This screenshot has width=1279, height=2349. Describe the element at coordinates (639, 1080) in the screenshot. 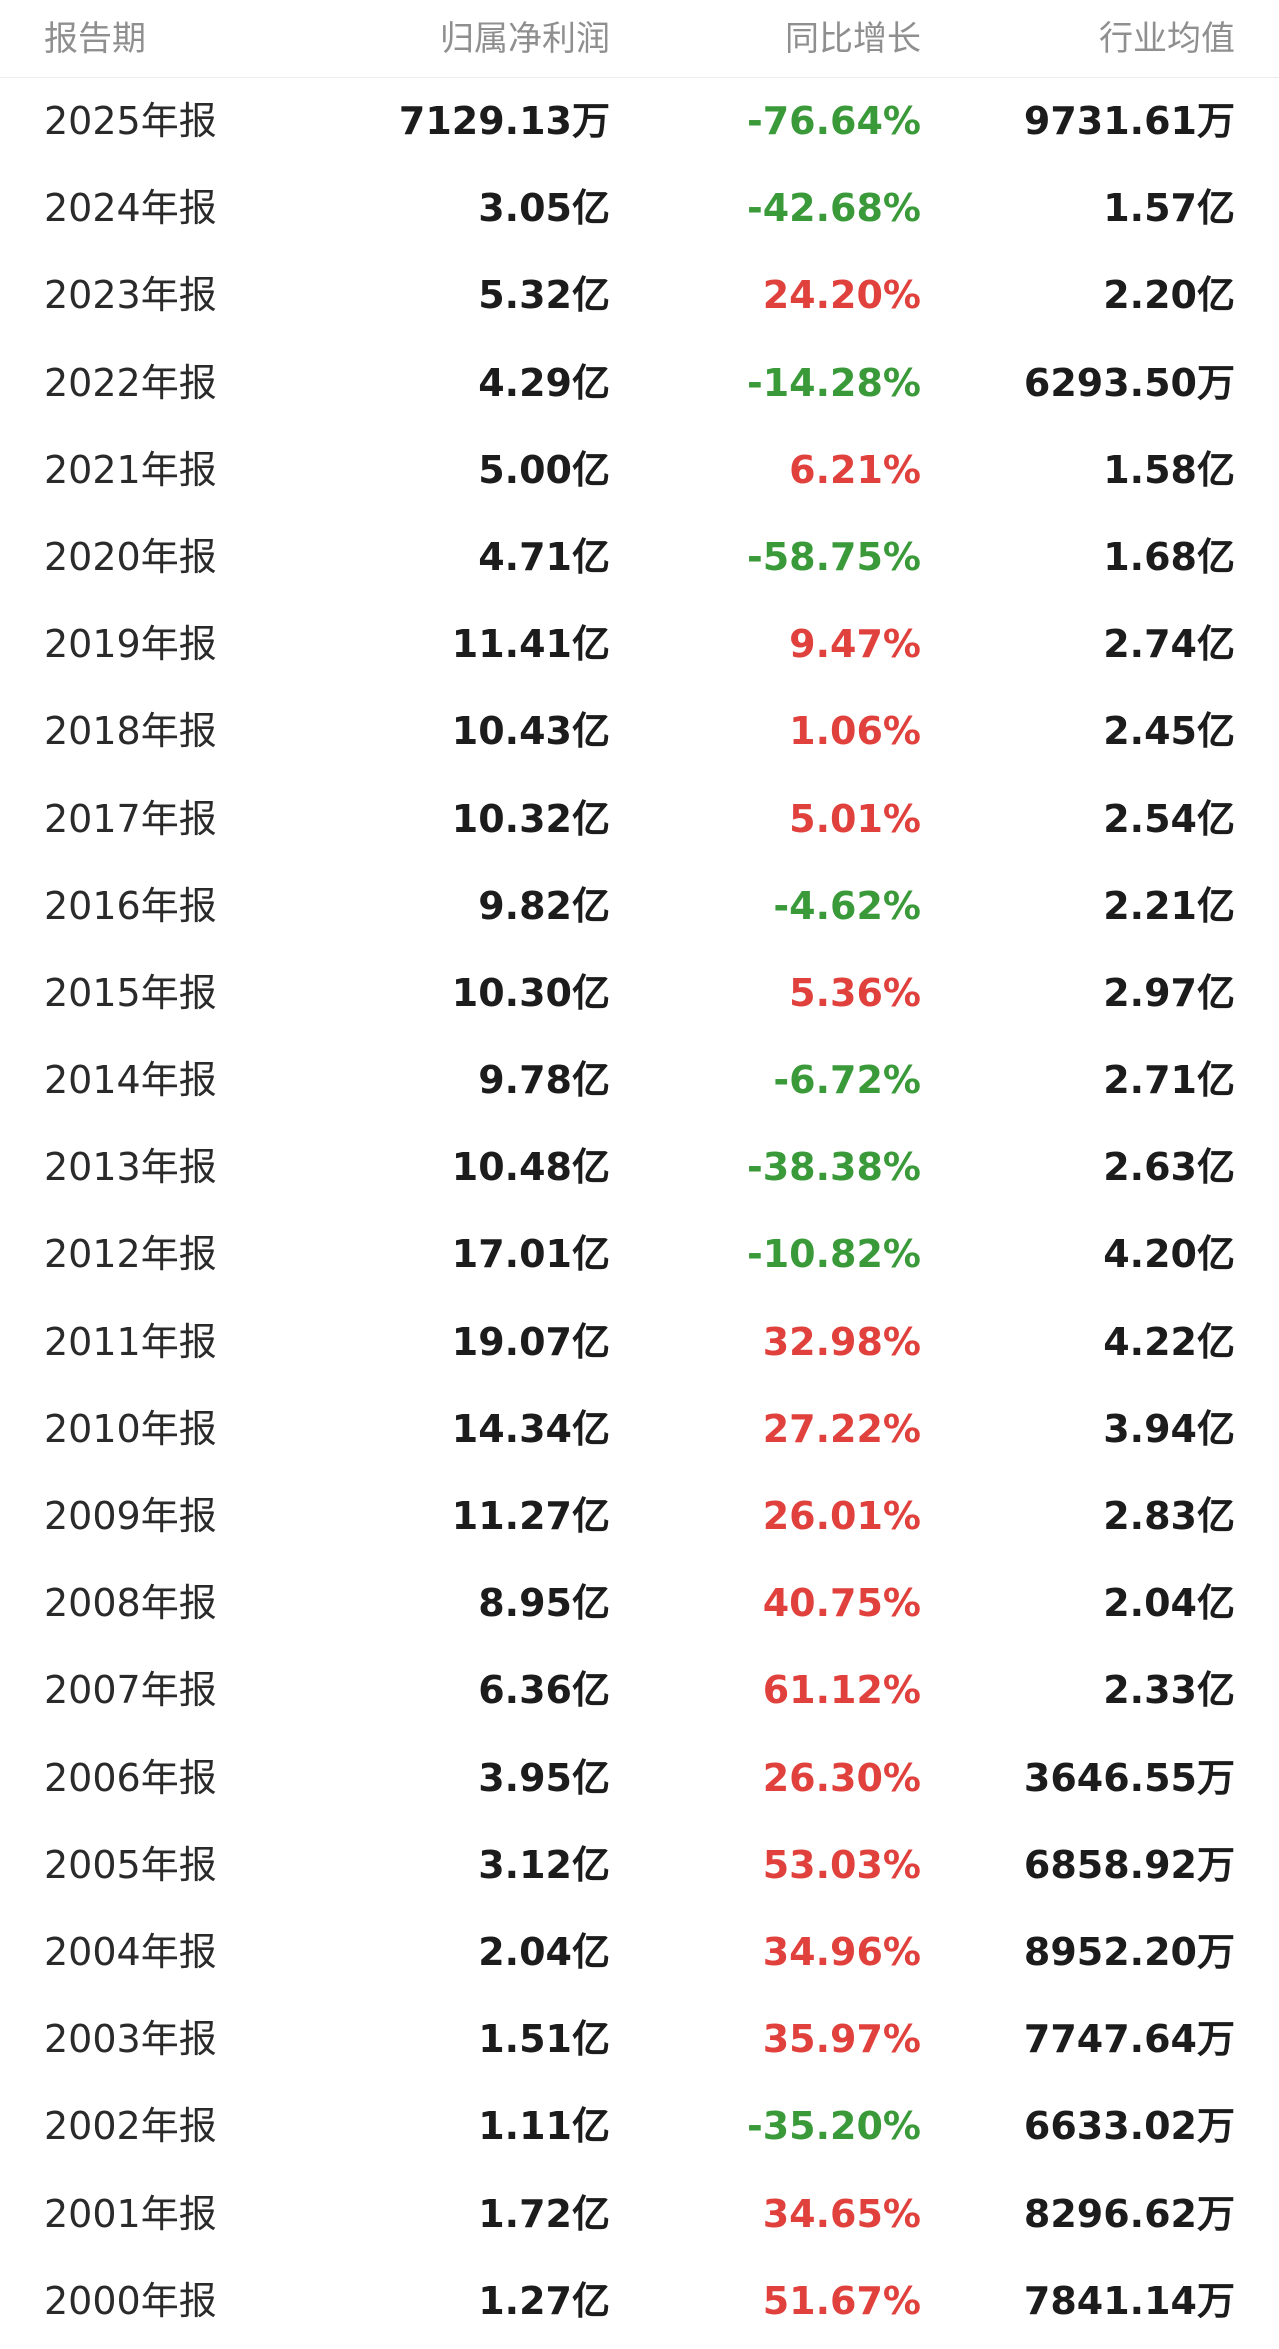

I see `table-row: 2014年报 9.78亿 -6.72% 2.71亿` at that location.